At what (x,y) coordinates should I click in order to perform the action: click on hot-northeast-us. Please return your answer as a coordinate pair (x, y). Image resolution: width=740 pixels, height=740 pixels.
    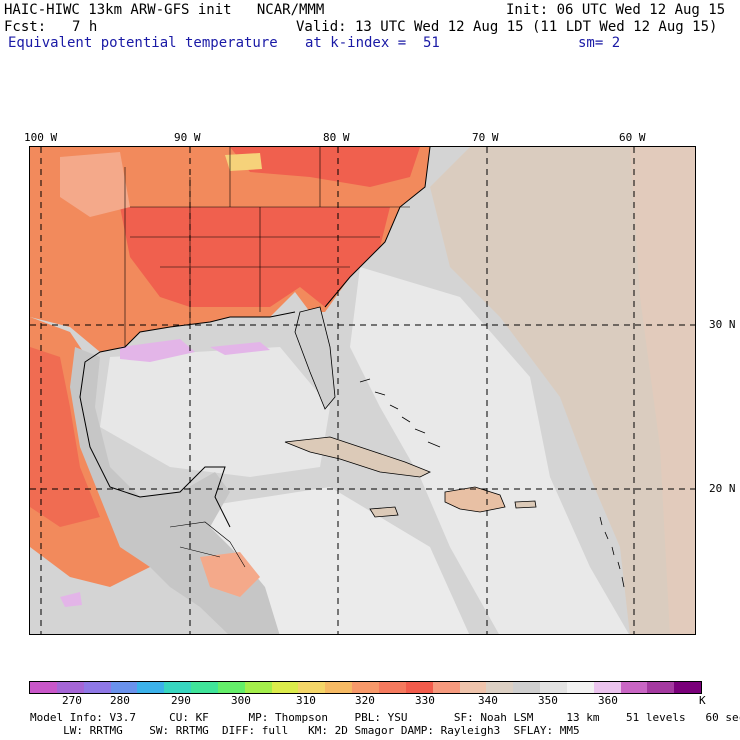
    Looking at the image, I should click on (325, 167).